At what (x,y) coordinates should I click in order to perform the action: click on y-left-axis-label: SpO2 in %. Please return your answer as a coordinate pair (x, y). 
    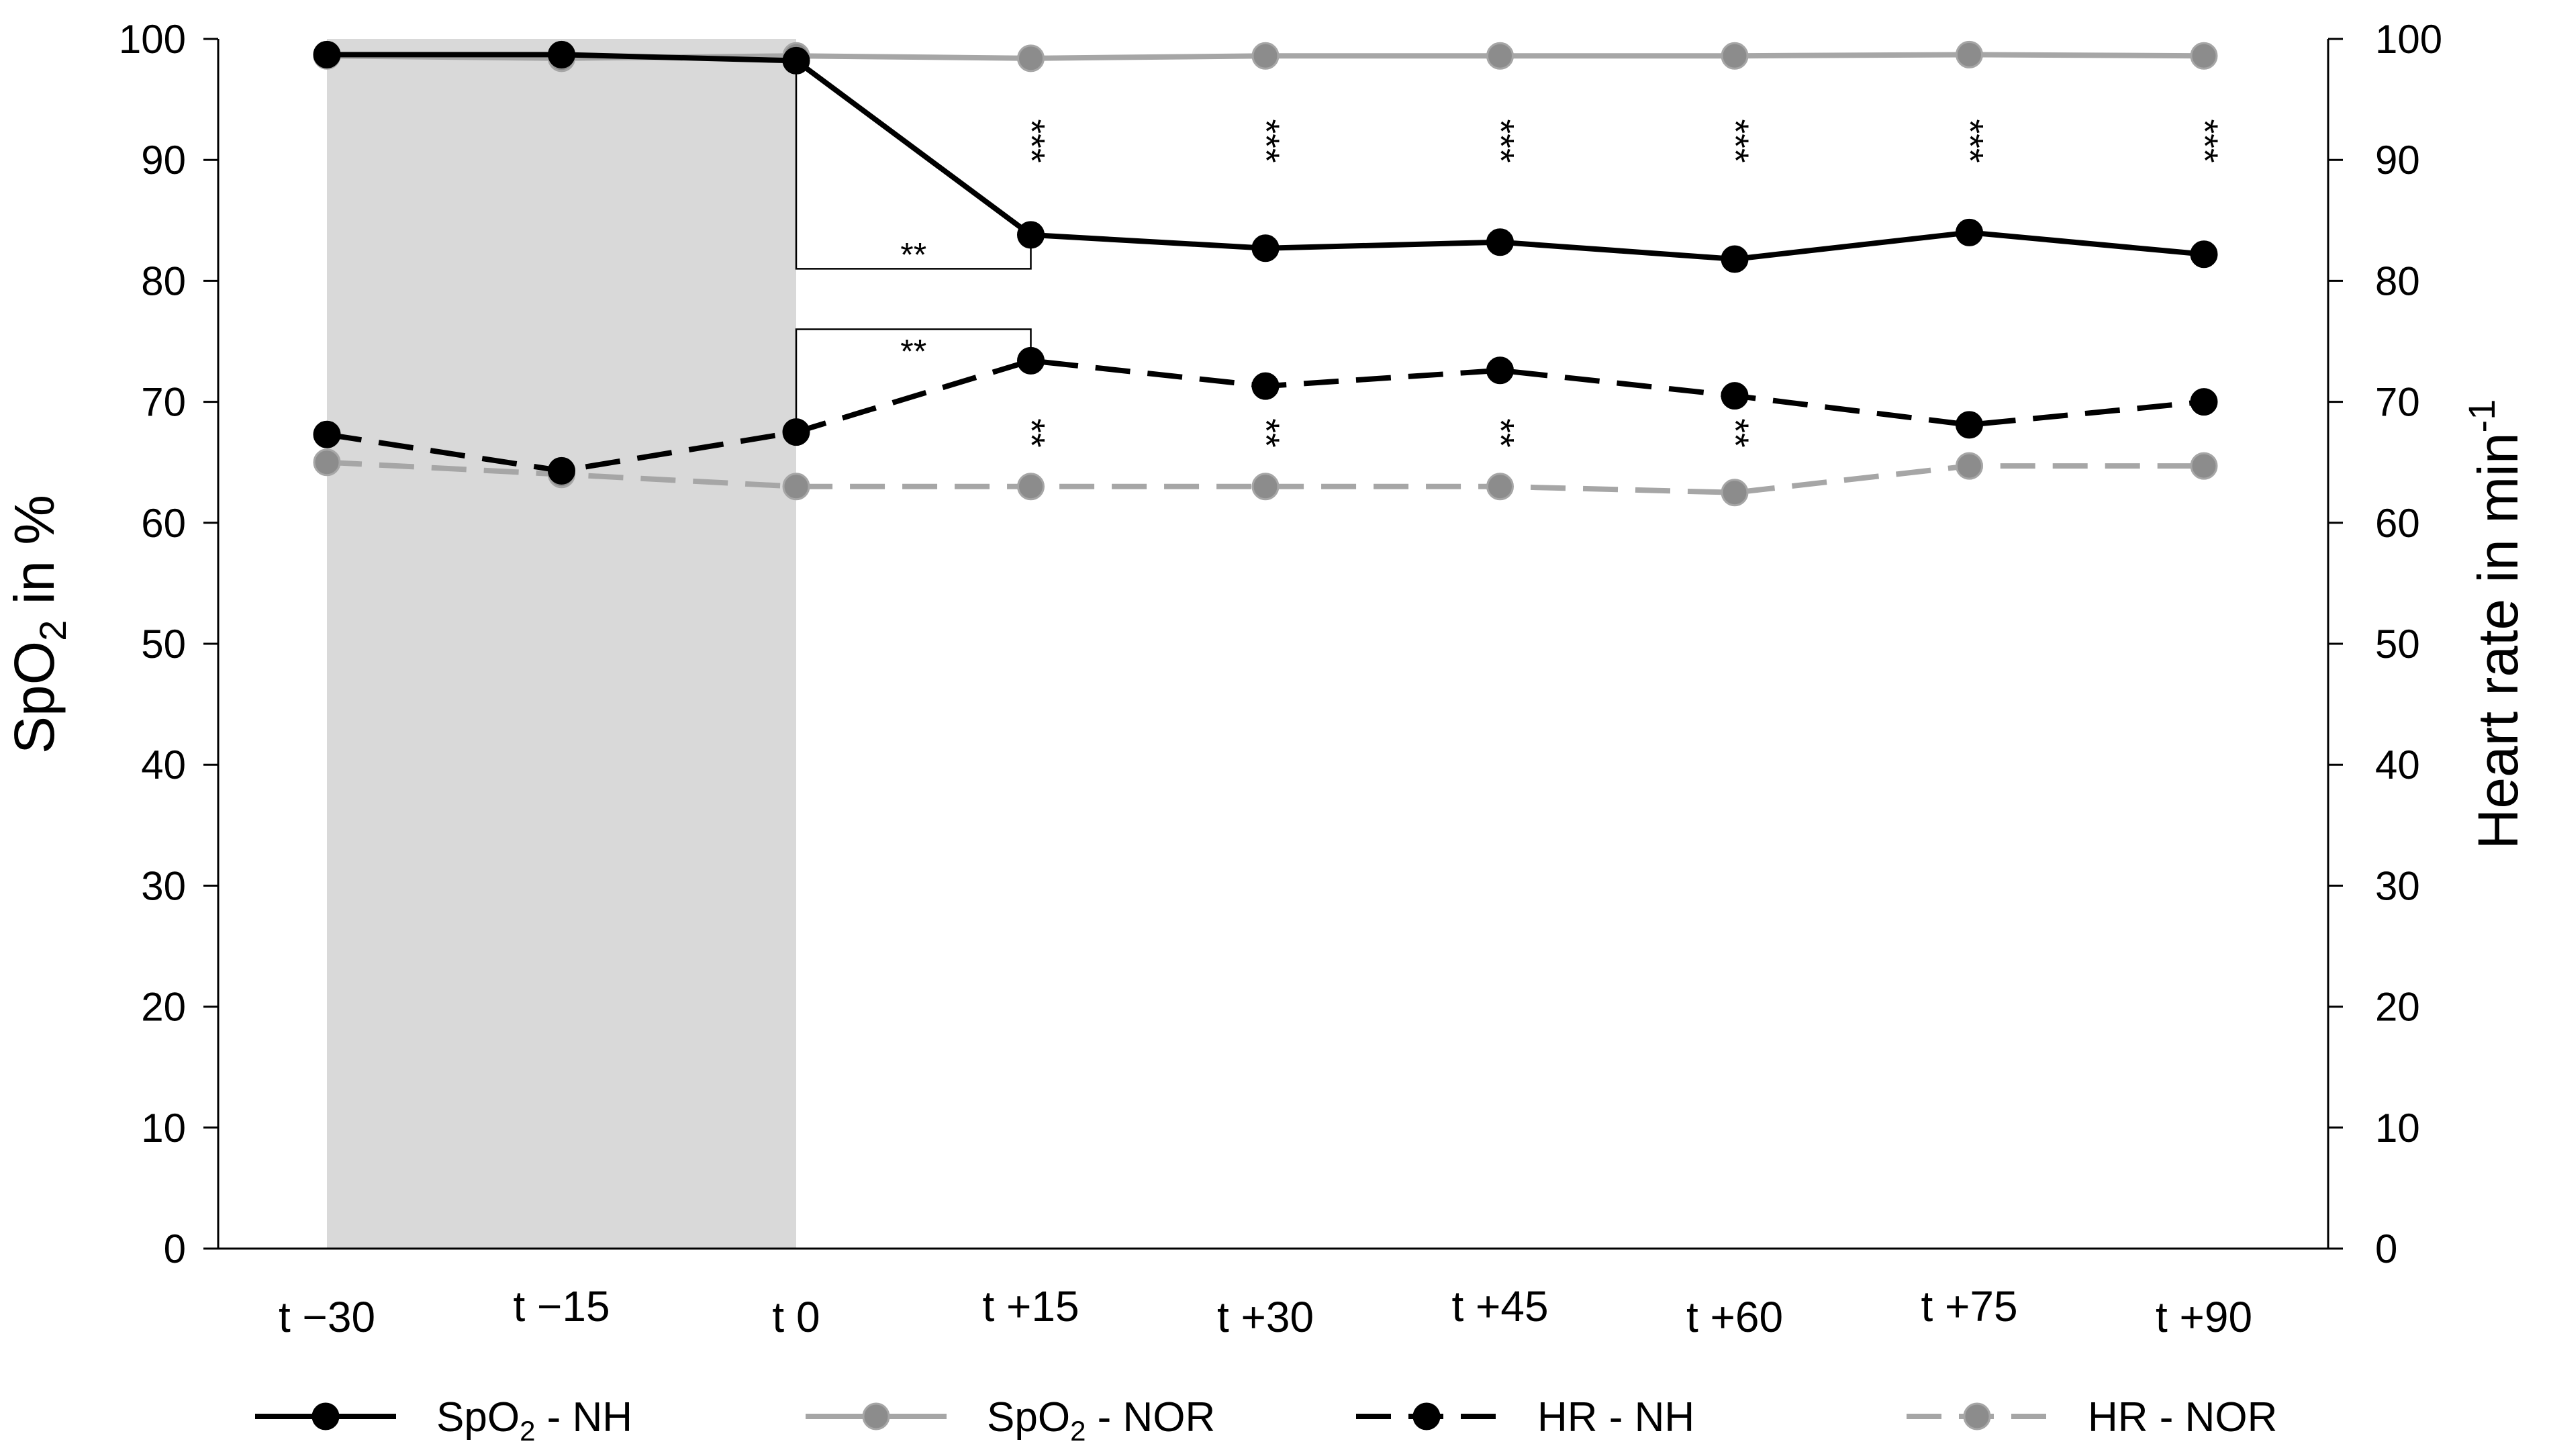
    Looking at the image, I should click on (38, 624).